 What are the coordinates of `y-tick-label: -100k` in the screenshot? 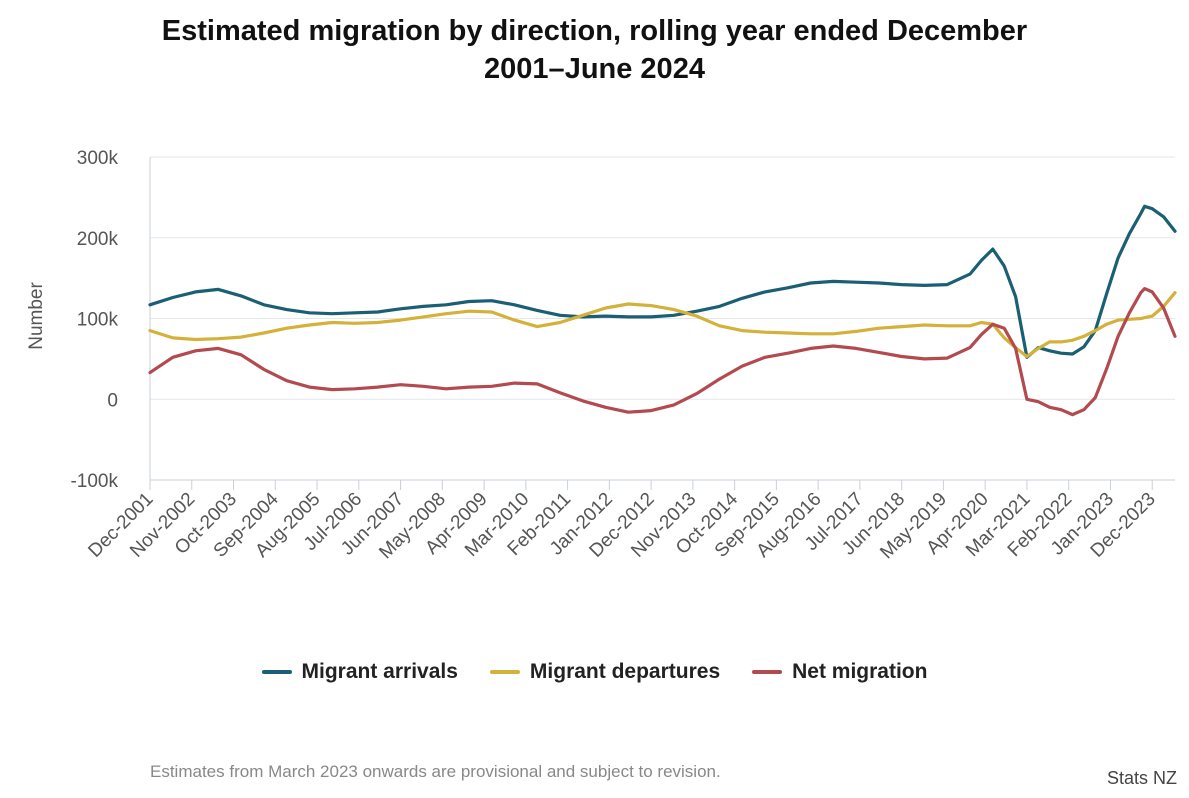 It's located at (94, 481).